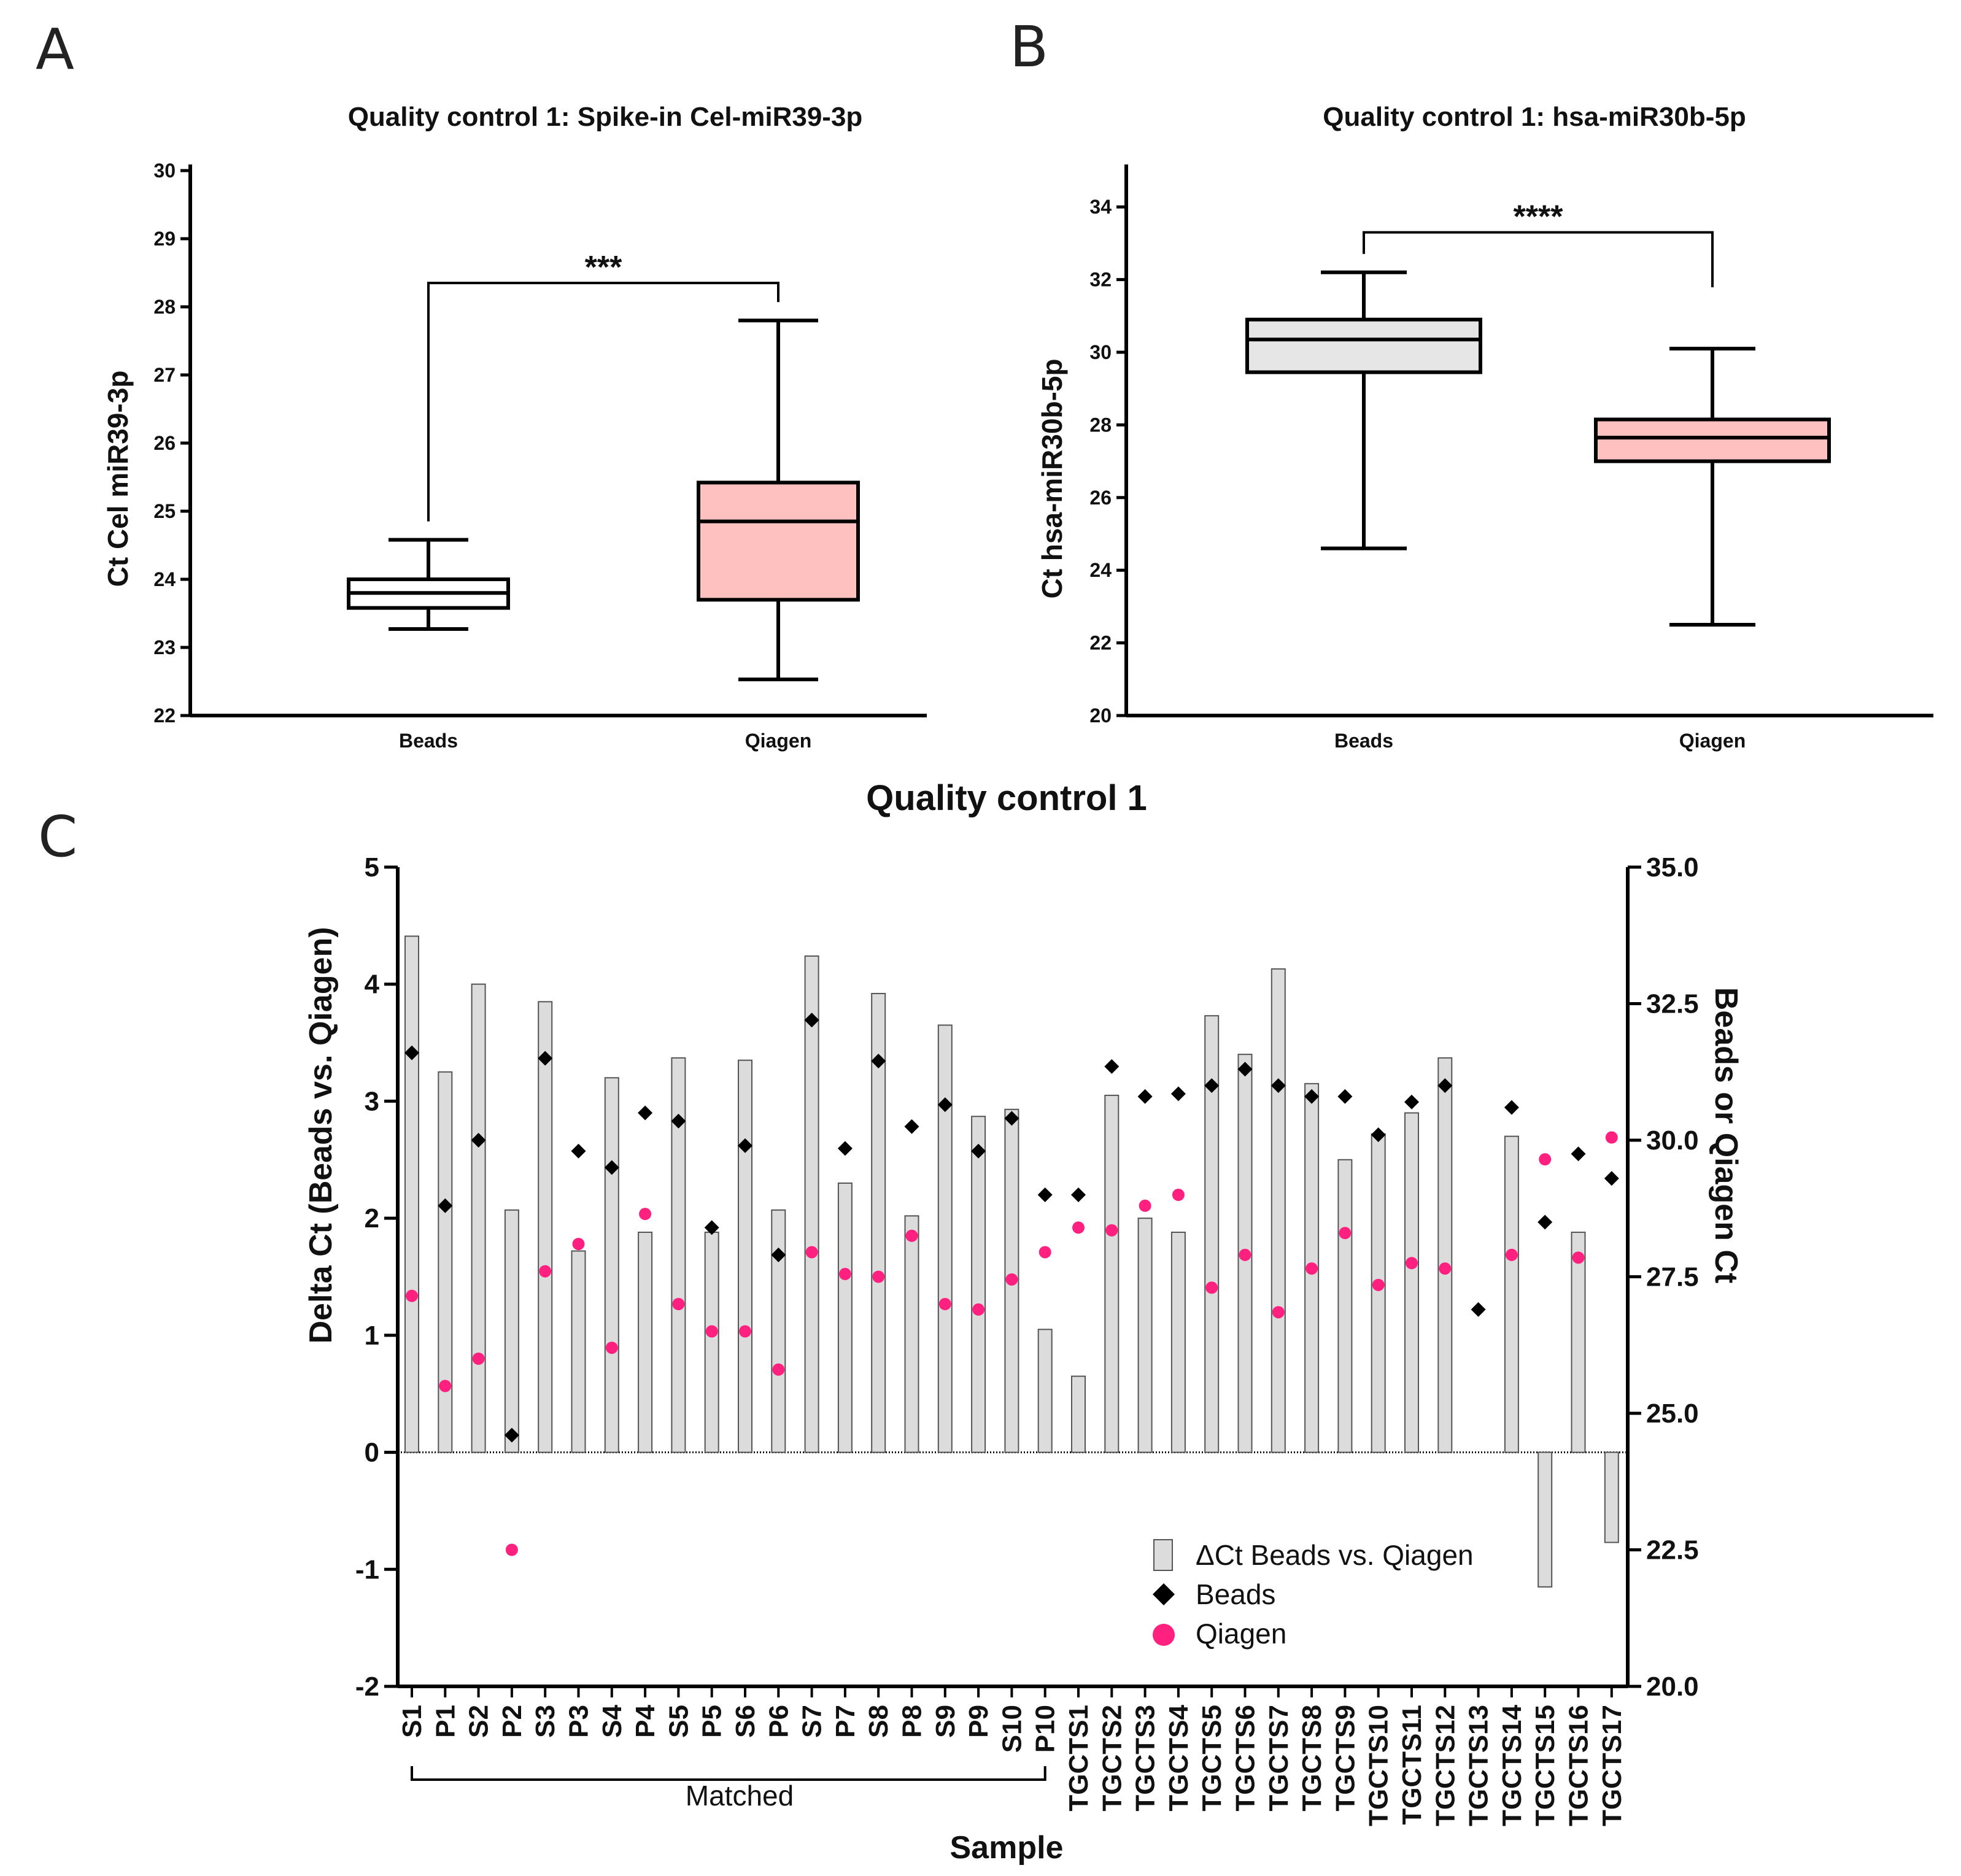  What do you see at coordinates (1052, 478) in the screenshot?
I see `panel-b-ylabel: Ct hsa-miR30b-5p` at bounding box center [1052, 478].